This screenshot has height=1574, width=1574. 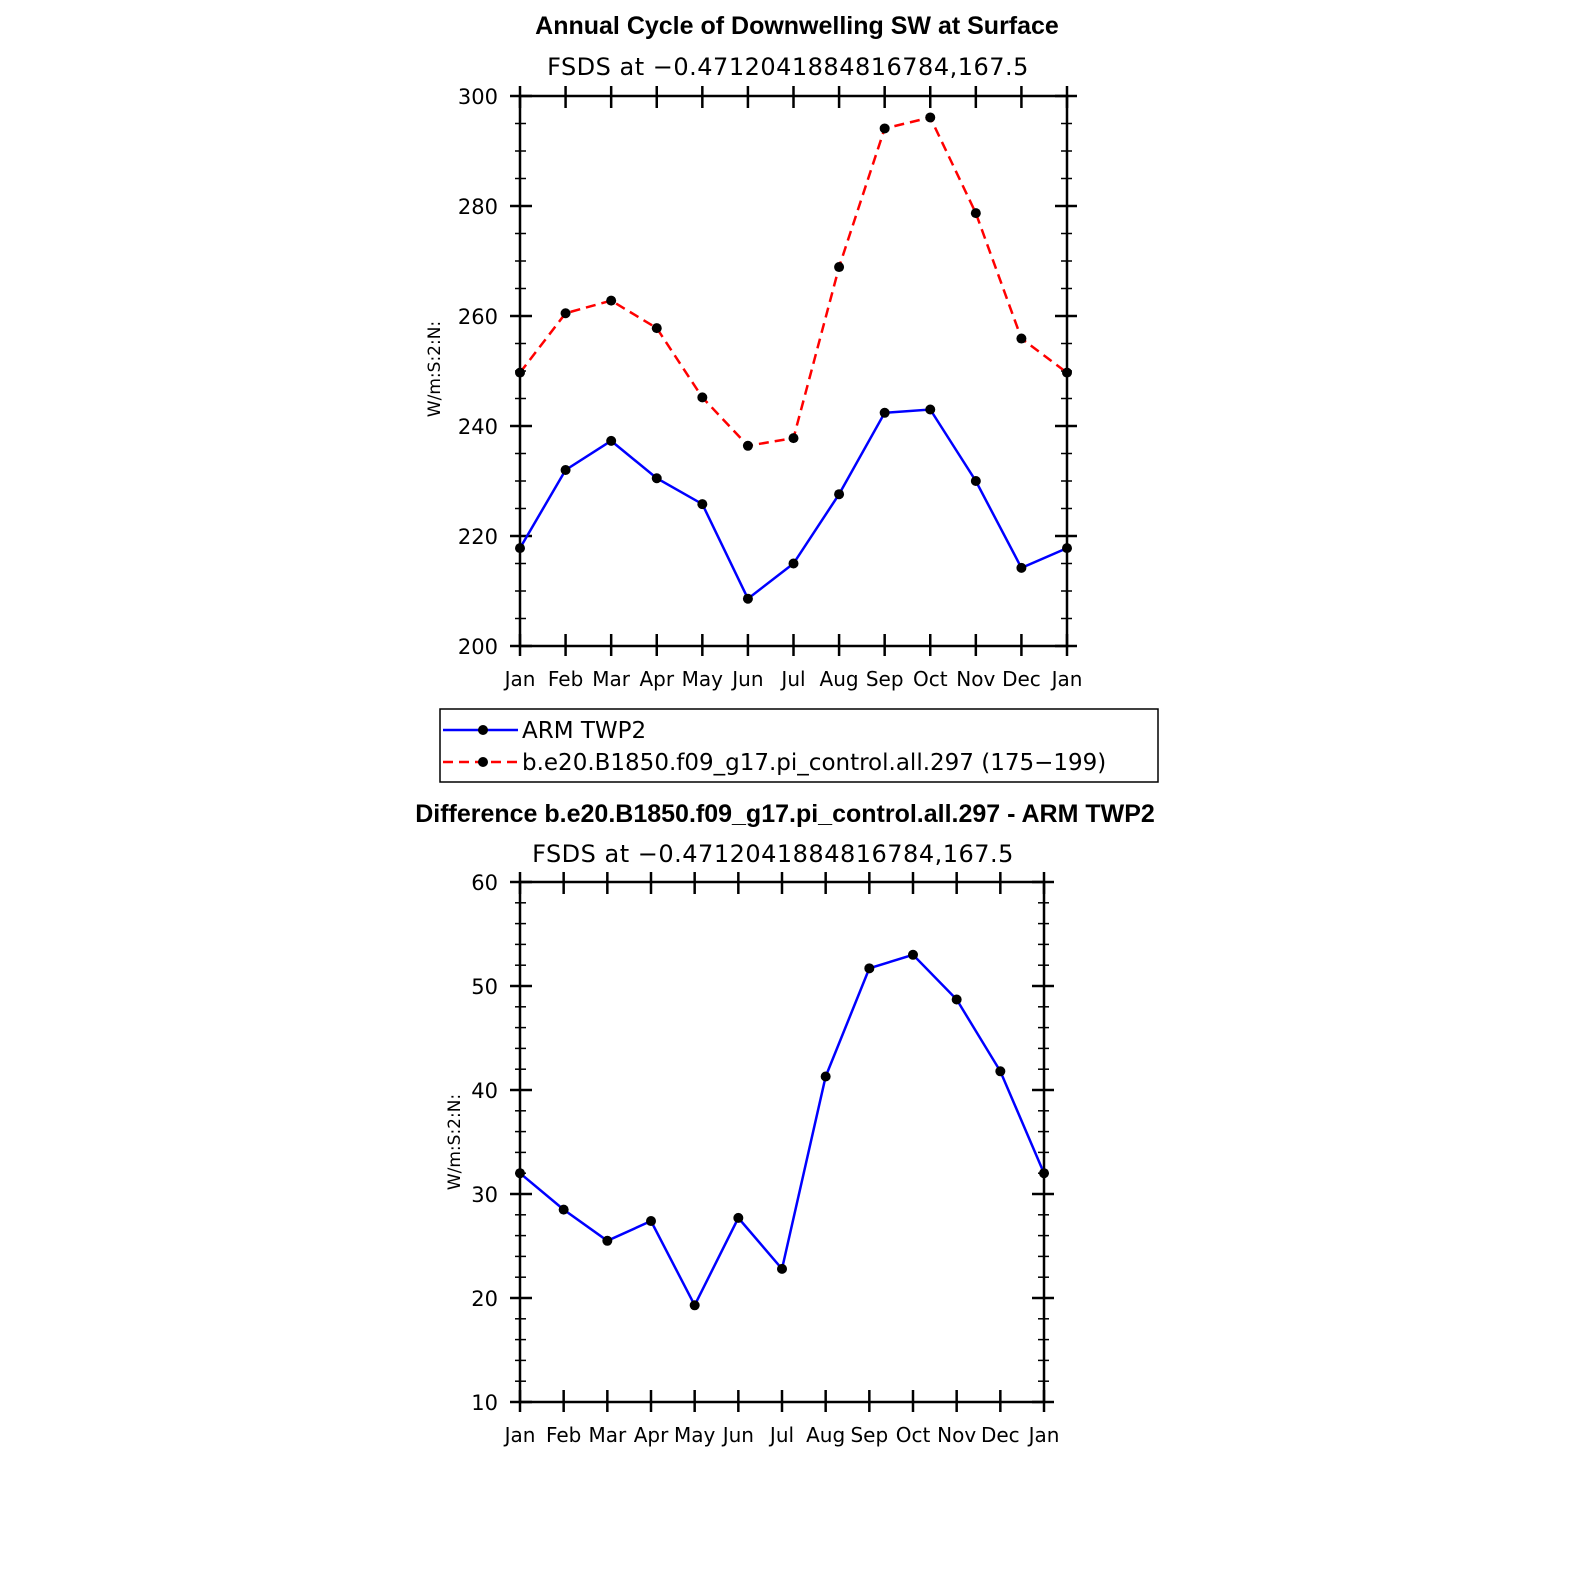 I want to click on chart2-ytick-label: 40, so click(x=484, y=1091).